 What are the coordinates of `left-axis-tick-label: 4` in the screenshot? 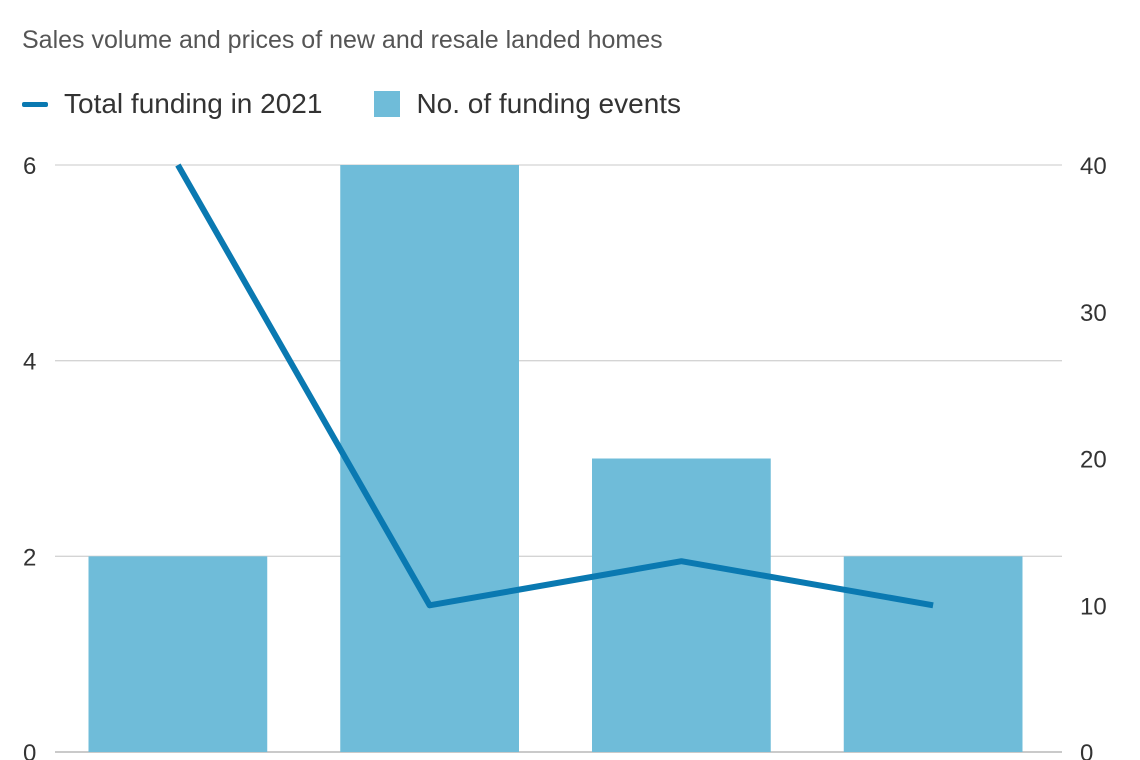 It's located at (29, 362).